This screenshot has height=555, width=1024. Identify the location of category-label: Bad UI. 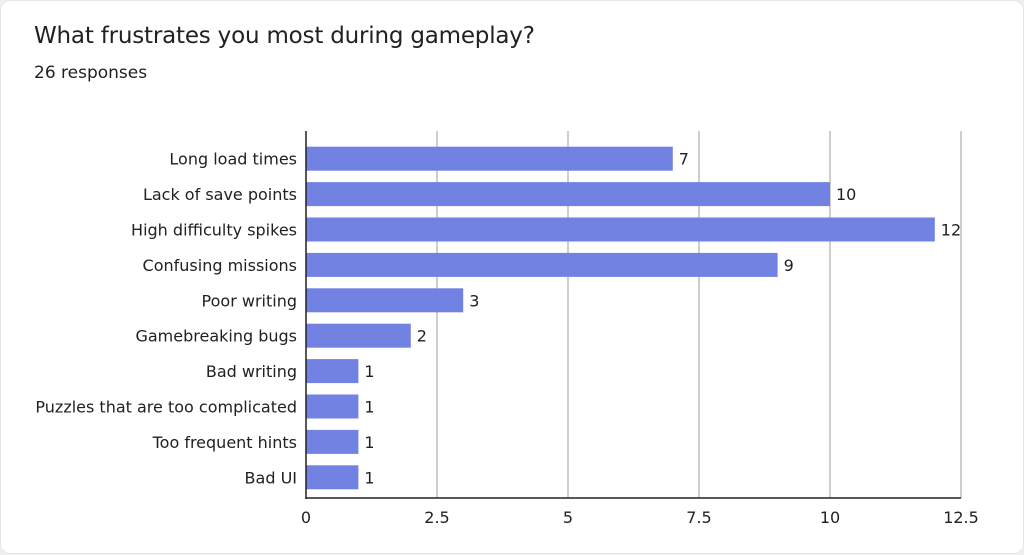
(271, 477).